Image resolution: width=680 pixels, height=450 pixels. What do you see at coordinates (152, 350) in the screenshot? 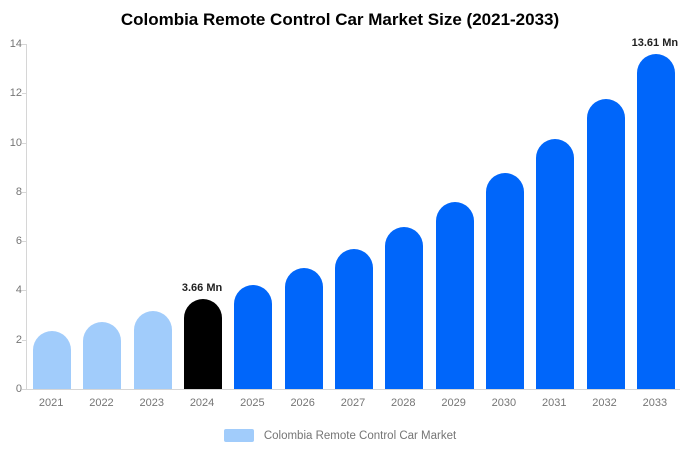
I see `bar-2023` at bounding box center [152, 350].